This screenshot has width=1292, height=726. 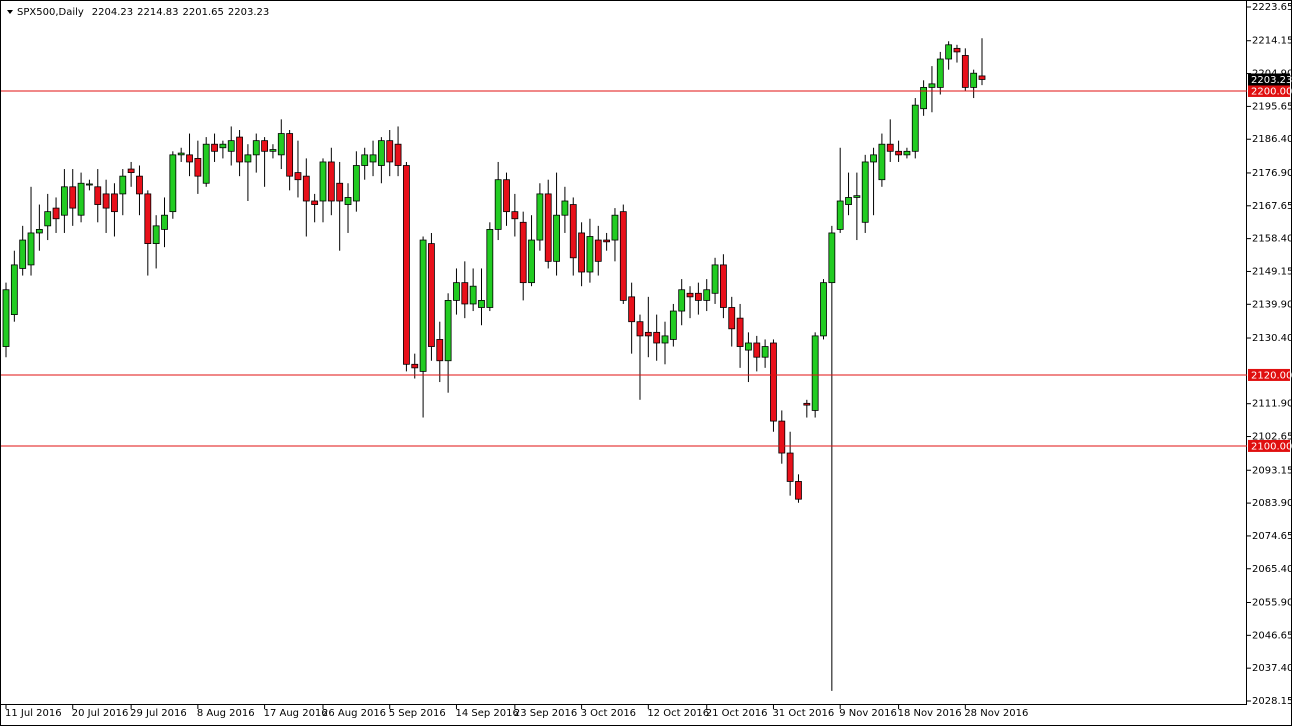 I want to click on y-tick-label: 2167.65, so click(x=1272, y=206).